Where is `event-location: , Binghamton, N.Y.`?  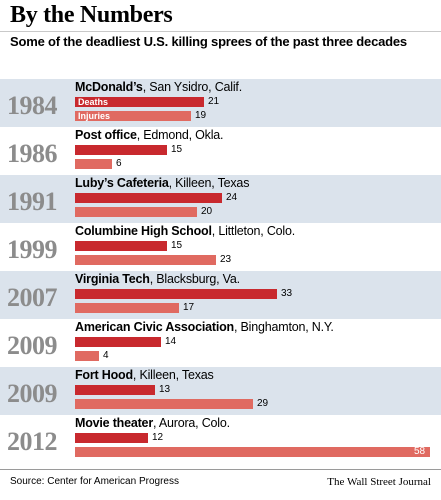 event-location: , Binghamton, N.Y. is located at coordinates (283, 327).